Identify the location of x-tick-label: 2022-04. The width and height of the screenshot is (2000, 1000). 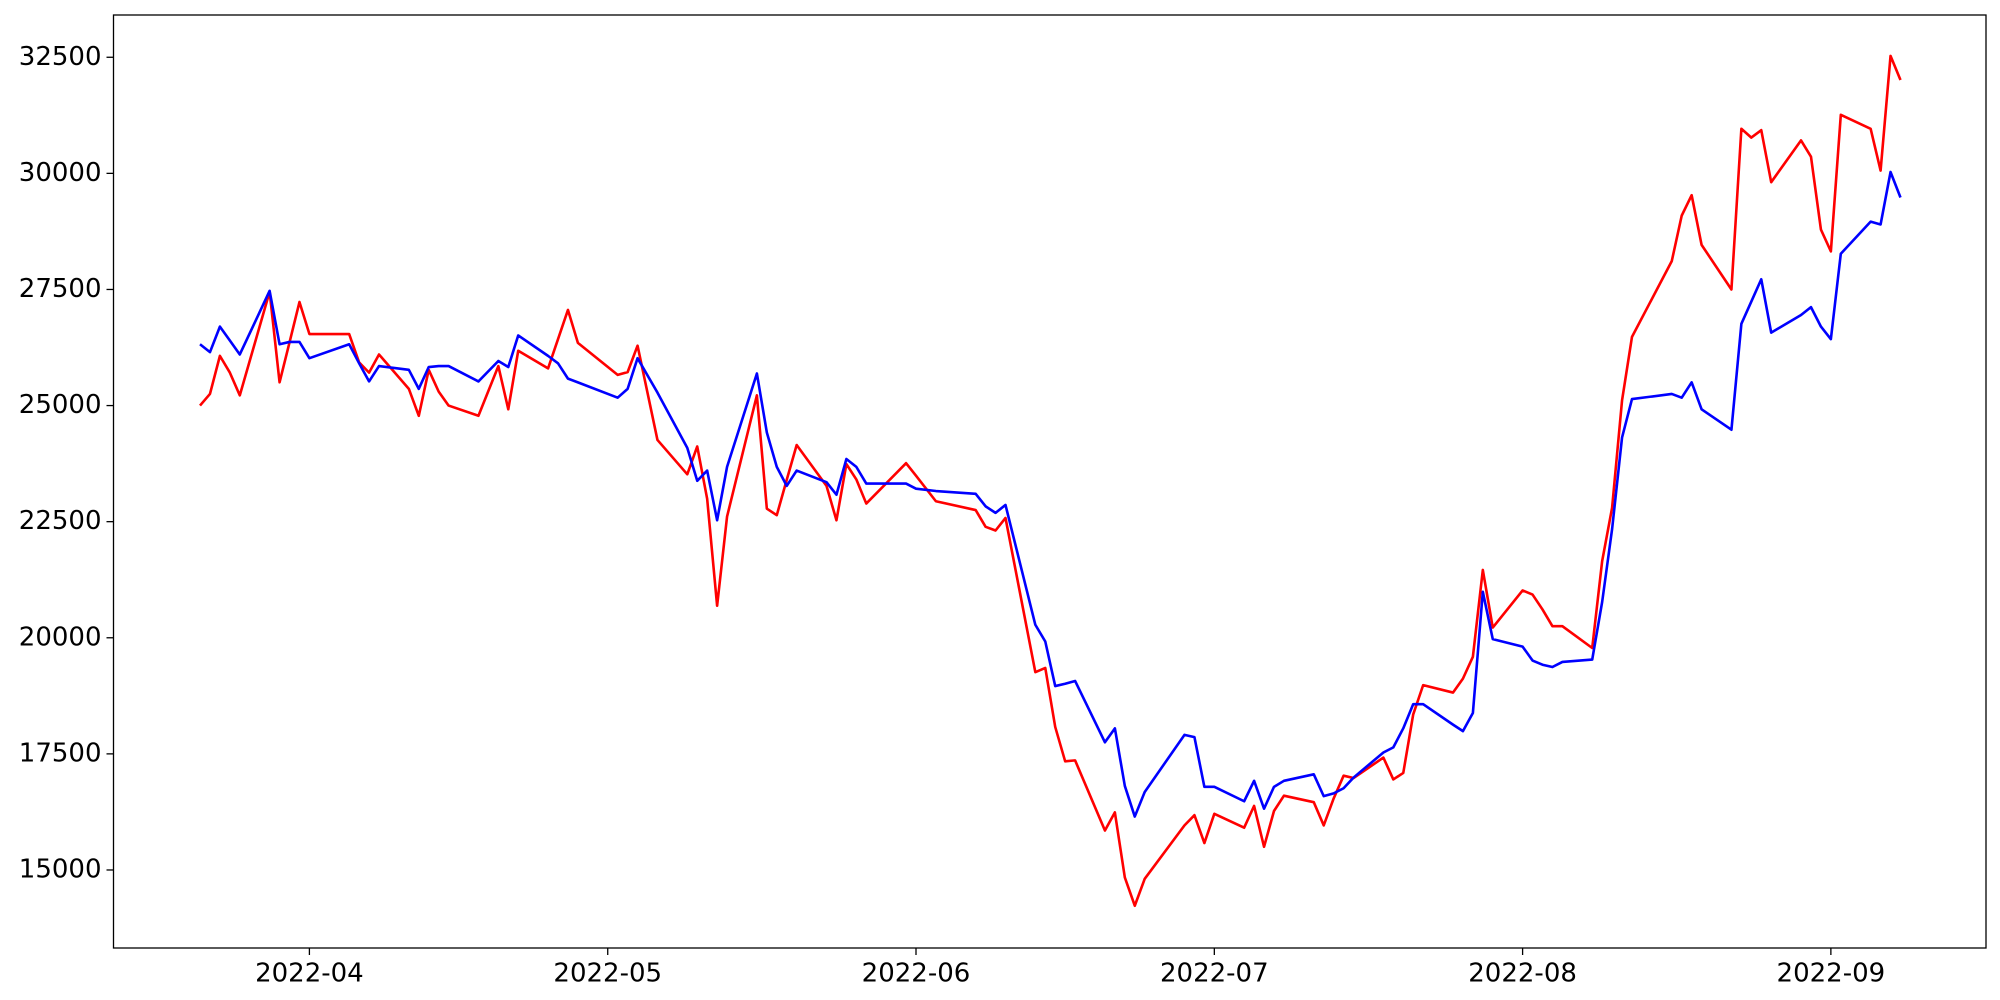
(309, 974).